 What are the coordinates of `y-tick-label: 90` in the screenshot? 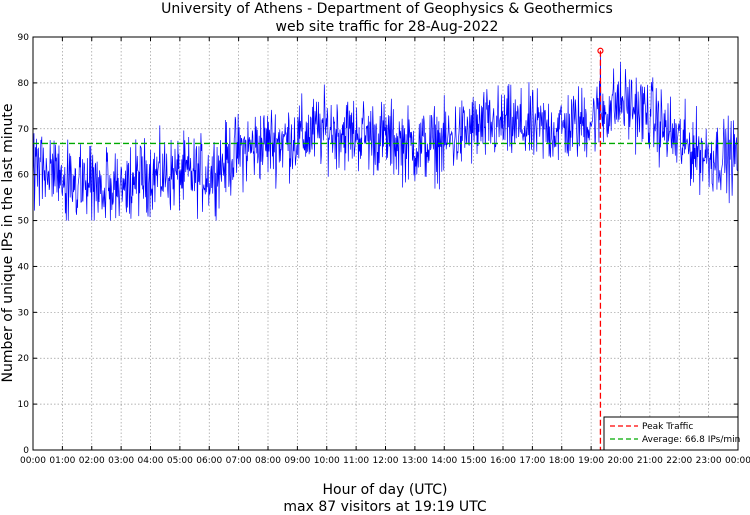 It's located at (24, 38).